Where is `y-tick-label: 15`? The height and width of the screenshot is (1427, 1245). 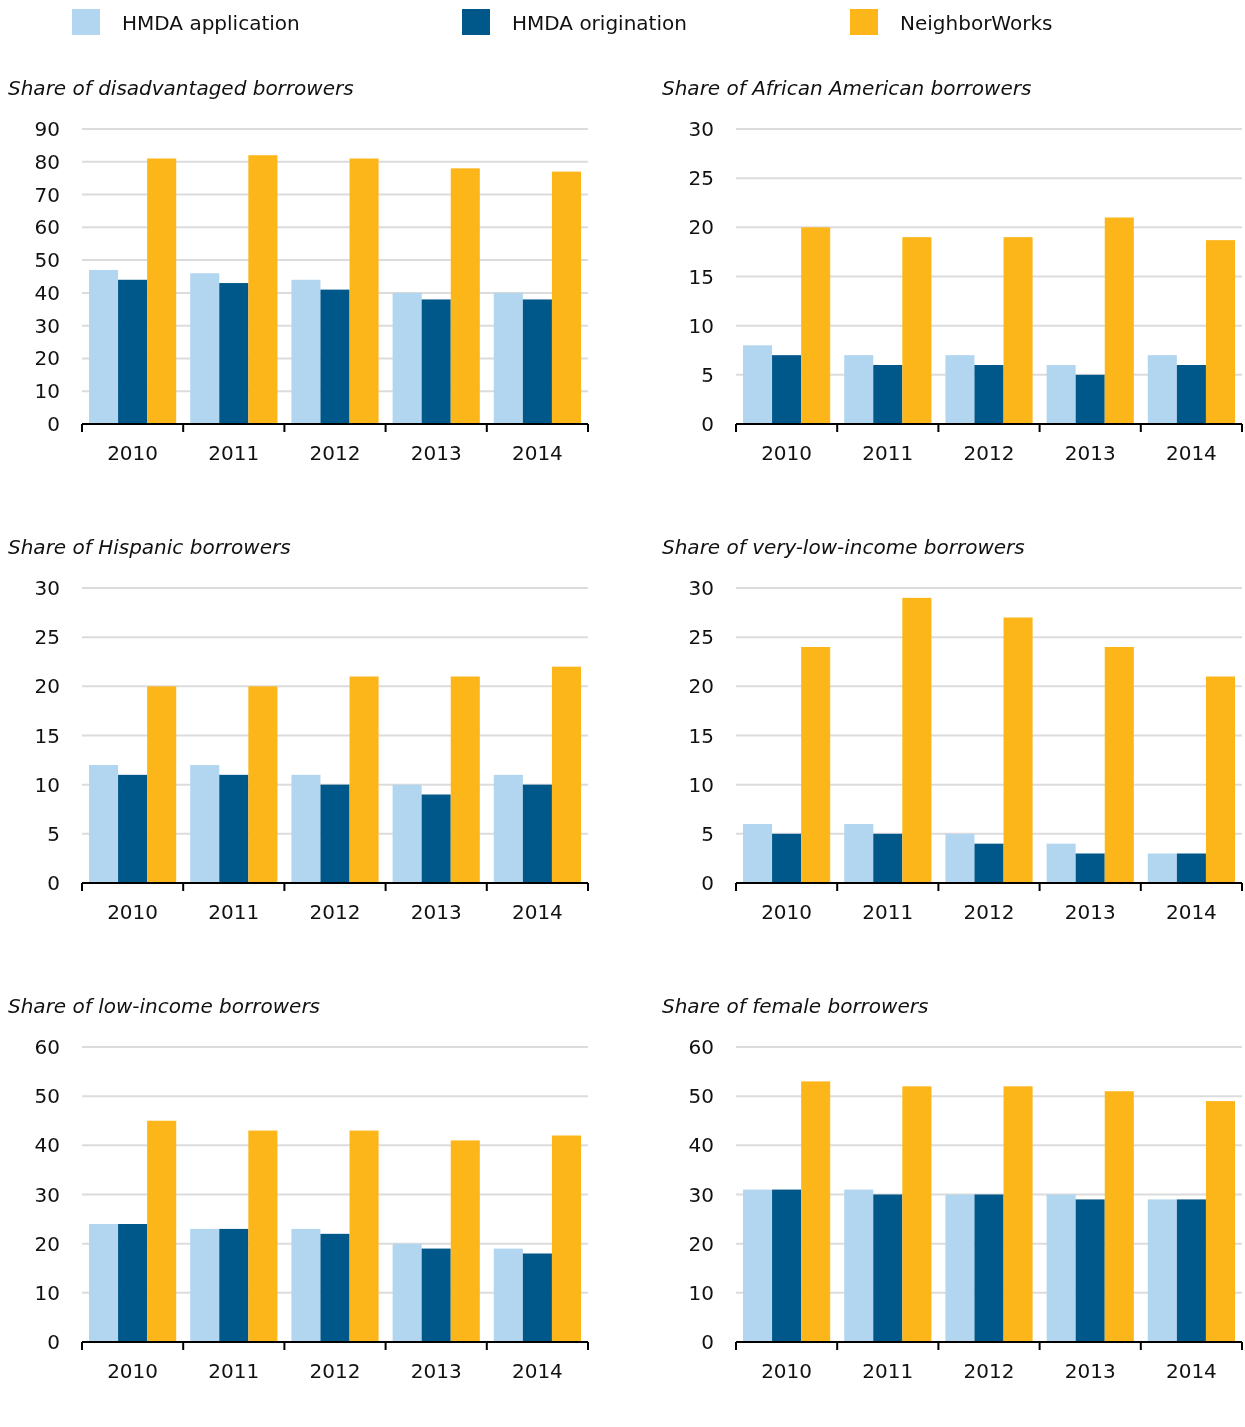
y-tick-label: 15 is located at coordinates (701, 276).